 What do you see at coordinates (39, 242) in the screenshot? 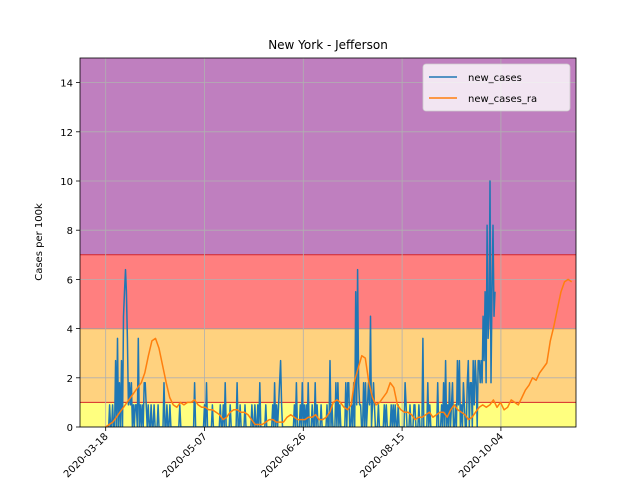
I see `y-axis-label: Cases per 100k` at bounding box center [39, 242].